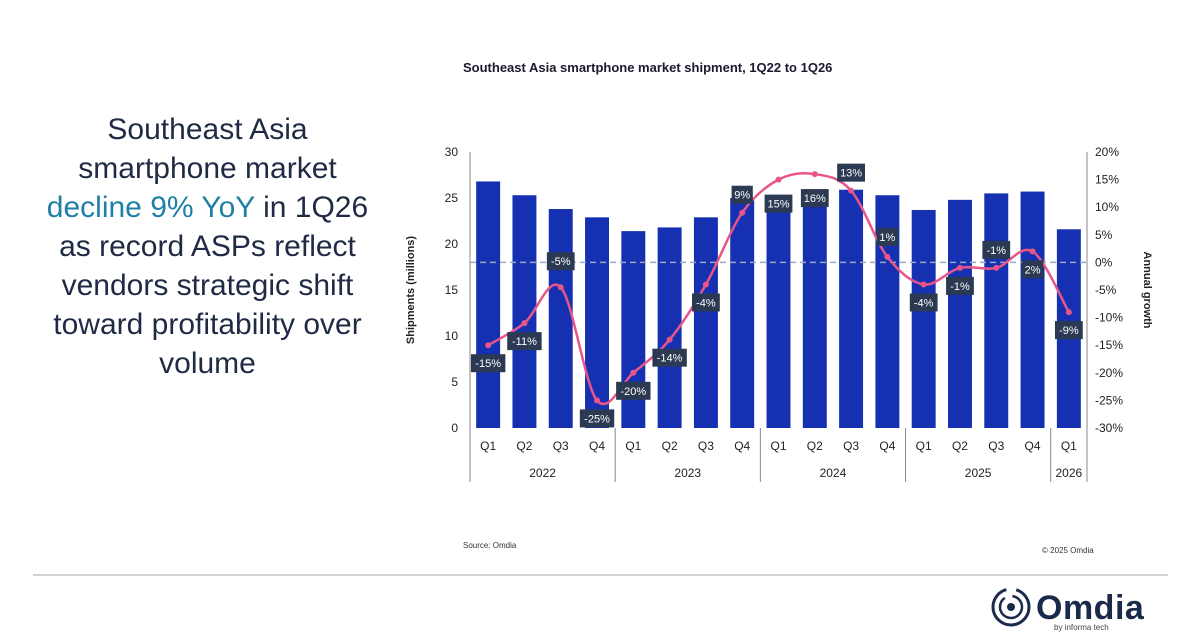 The width and height of the screenshot is (1200, 632). I want to click on headline-highlight: decline 9% YoY, so click(150, 207).